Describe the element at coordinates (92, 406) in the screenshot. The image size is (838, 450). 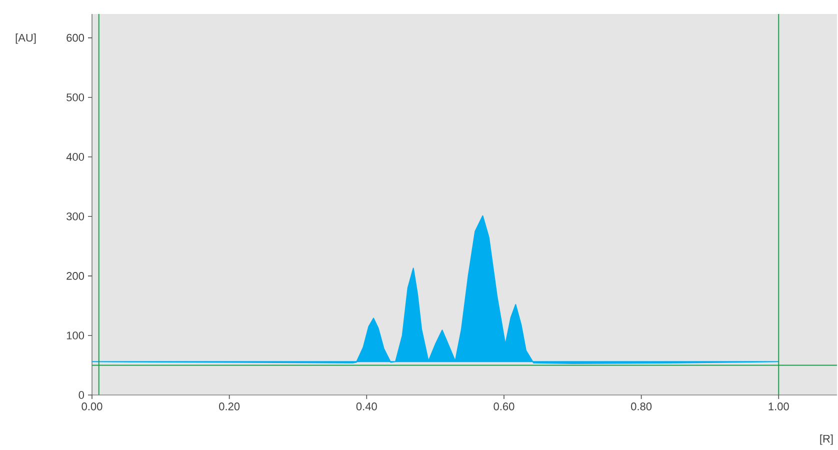
I see `x-tick-label: 0.00` at that location.